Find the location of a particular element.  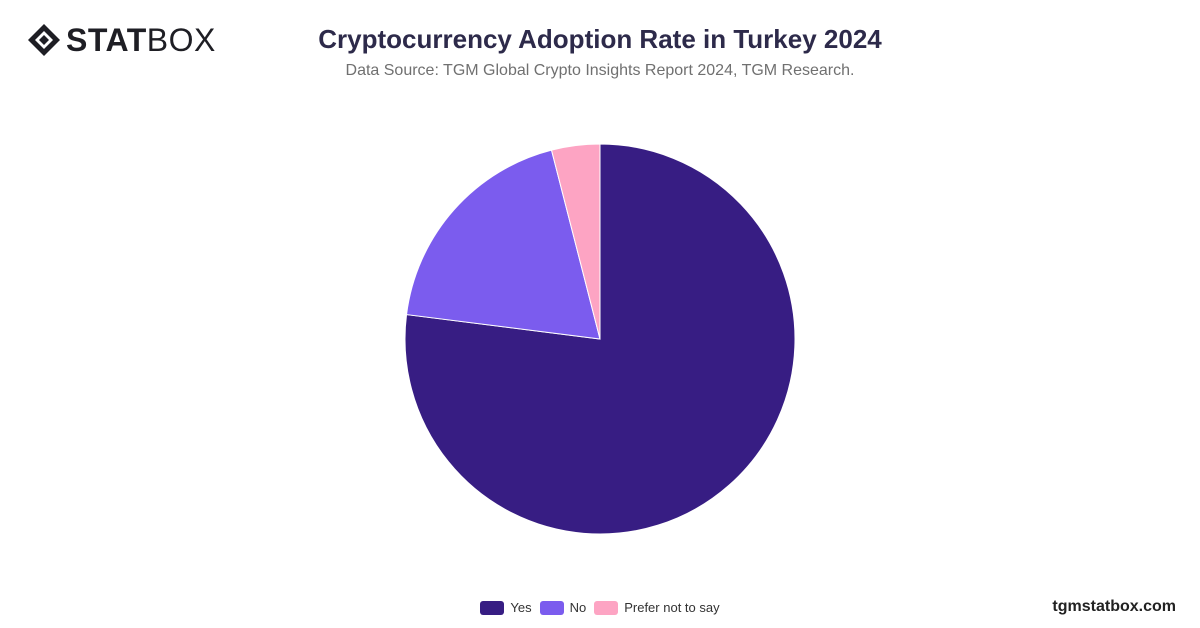

logo-text-bold: STAT is located at coordinates (106, 40).